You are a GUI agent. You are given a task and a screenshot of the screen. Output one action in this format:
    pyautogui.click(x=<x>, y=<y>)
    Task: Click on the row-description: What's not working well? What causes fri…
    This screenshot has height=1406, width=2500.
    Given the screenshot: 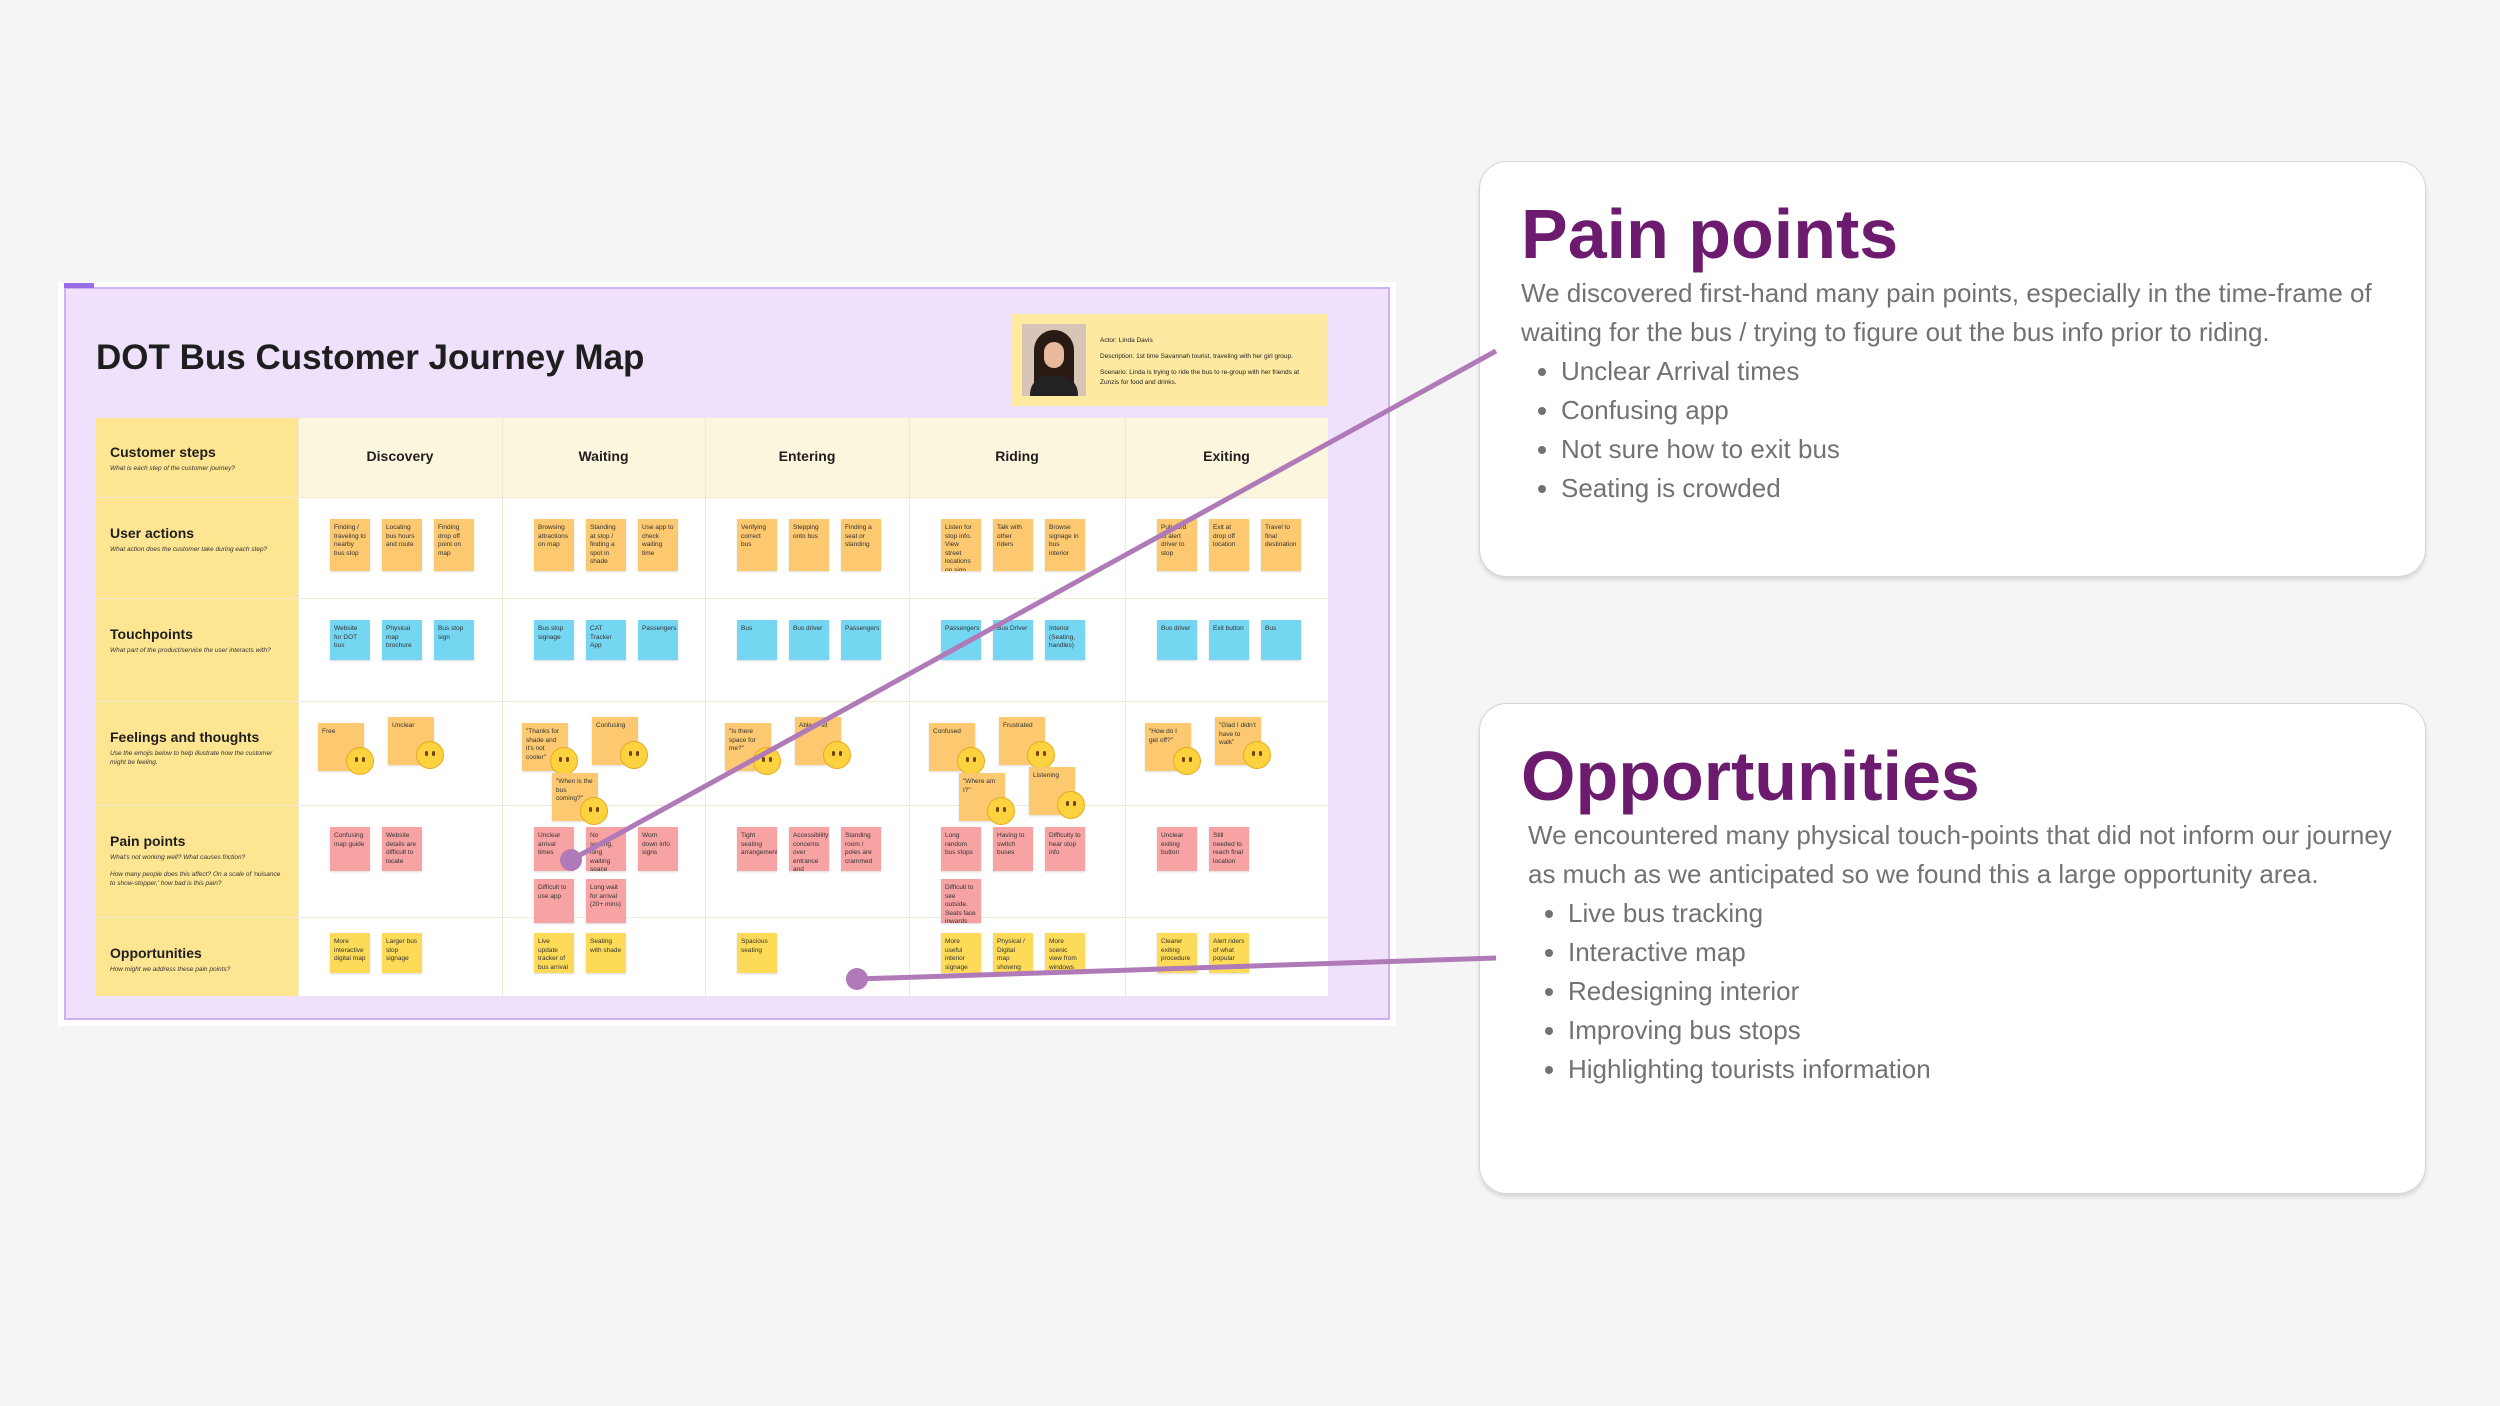 What is the action you would take?
    pyautogui.click(x=178, y=857)
    